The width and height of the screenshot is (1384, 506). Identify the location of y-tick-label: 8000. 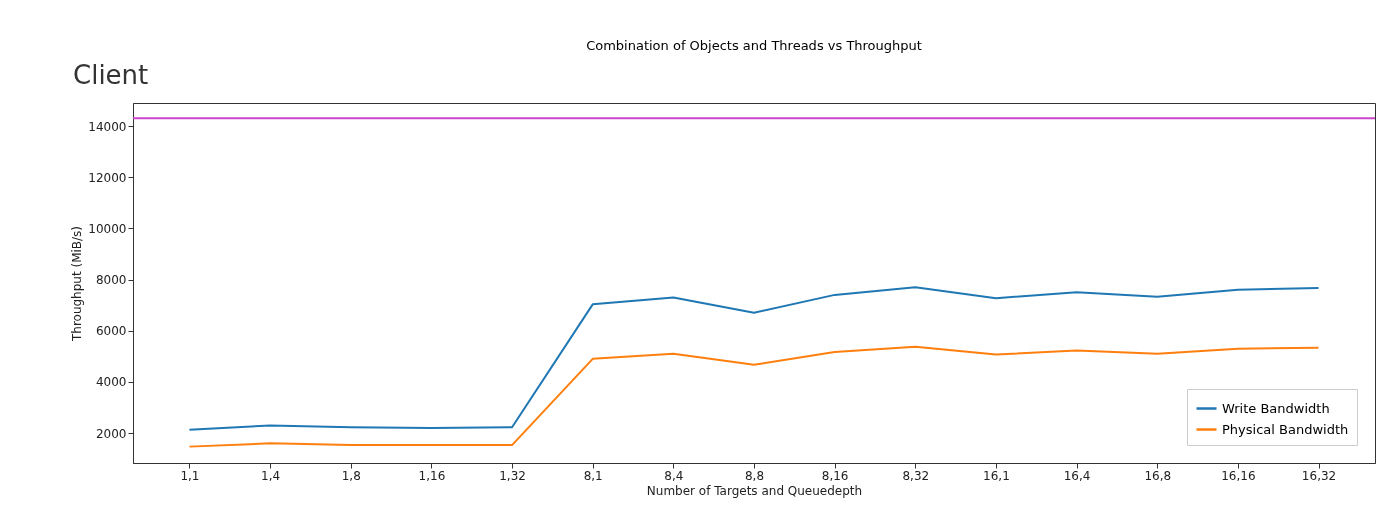
(111, 280).